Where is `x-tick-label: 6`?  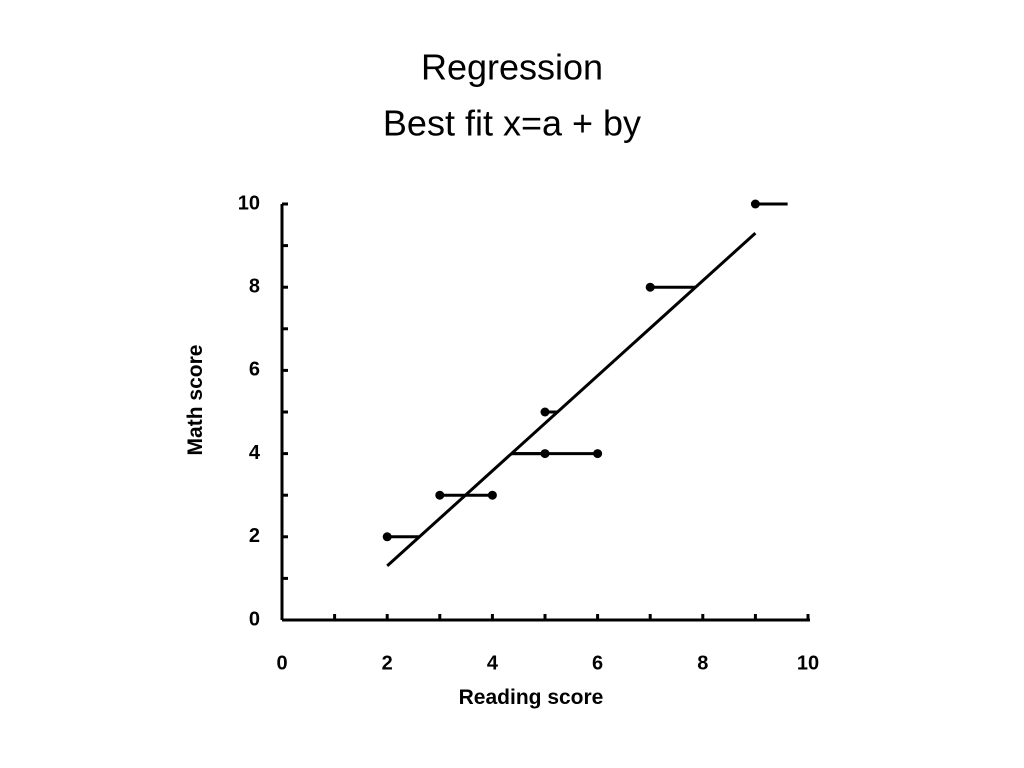
x-tick-label: 6 is located at coordinates (597, 663).